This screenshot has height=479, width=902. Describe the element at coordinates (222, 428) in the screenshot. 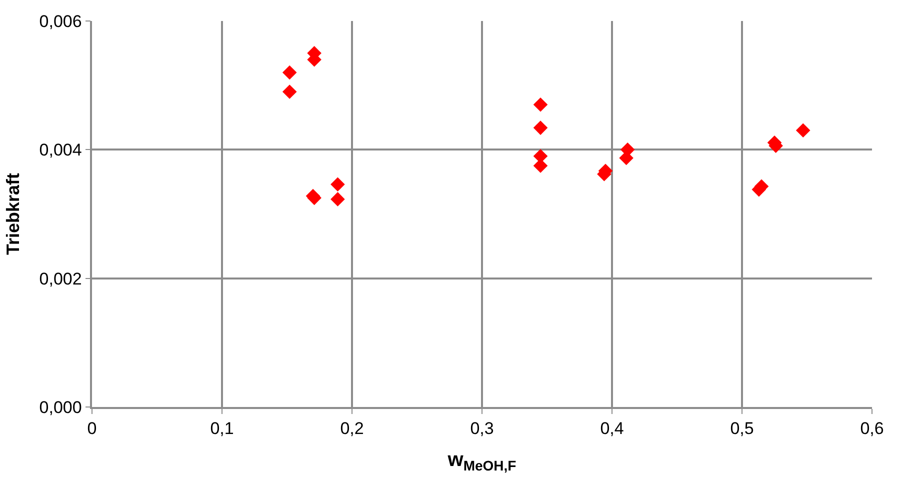

I see `x-tick-label: 0,1` at that location.